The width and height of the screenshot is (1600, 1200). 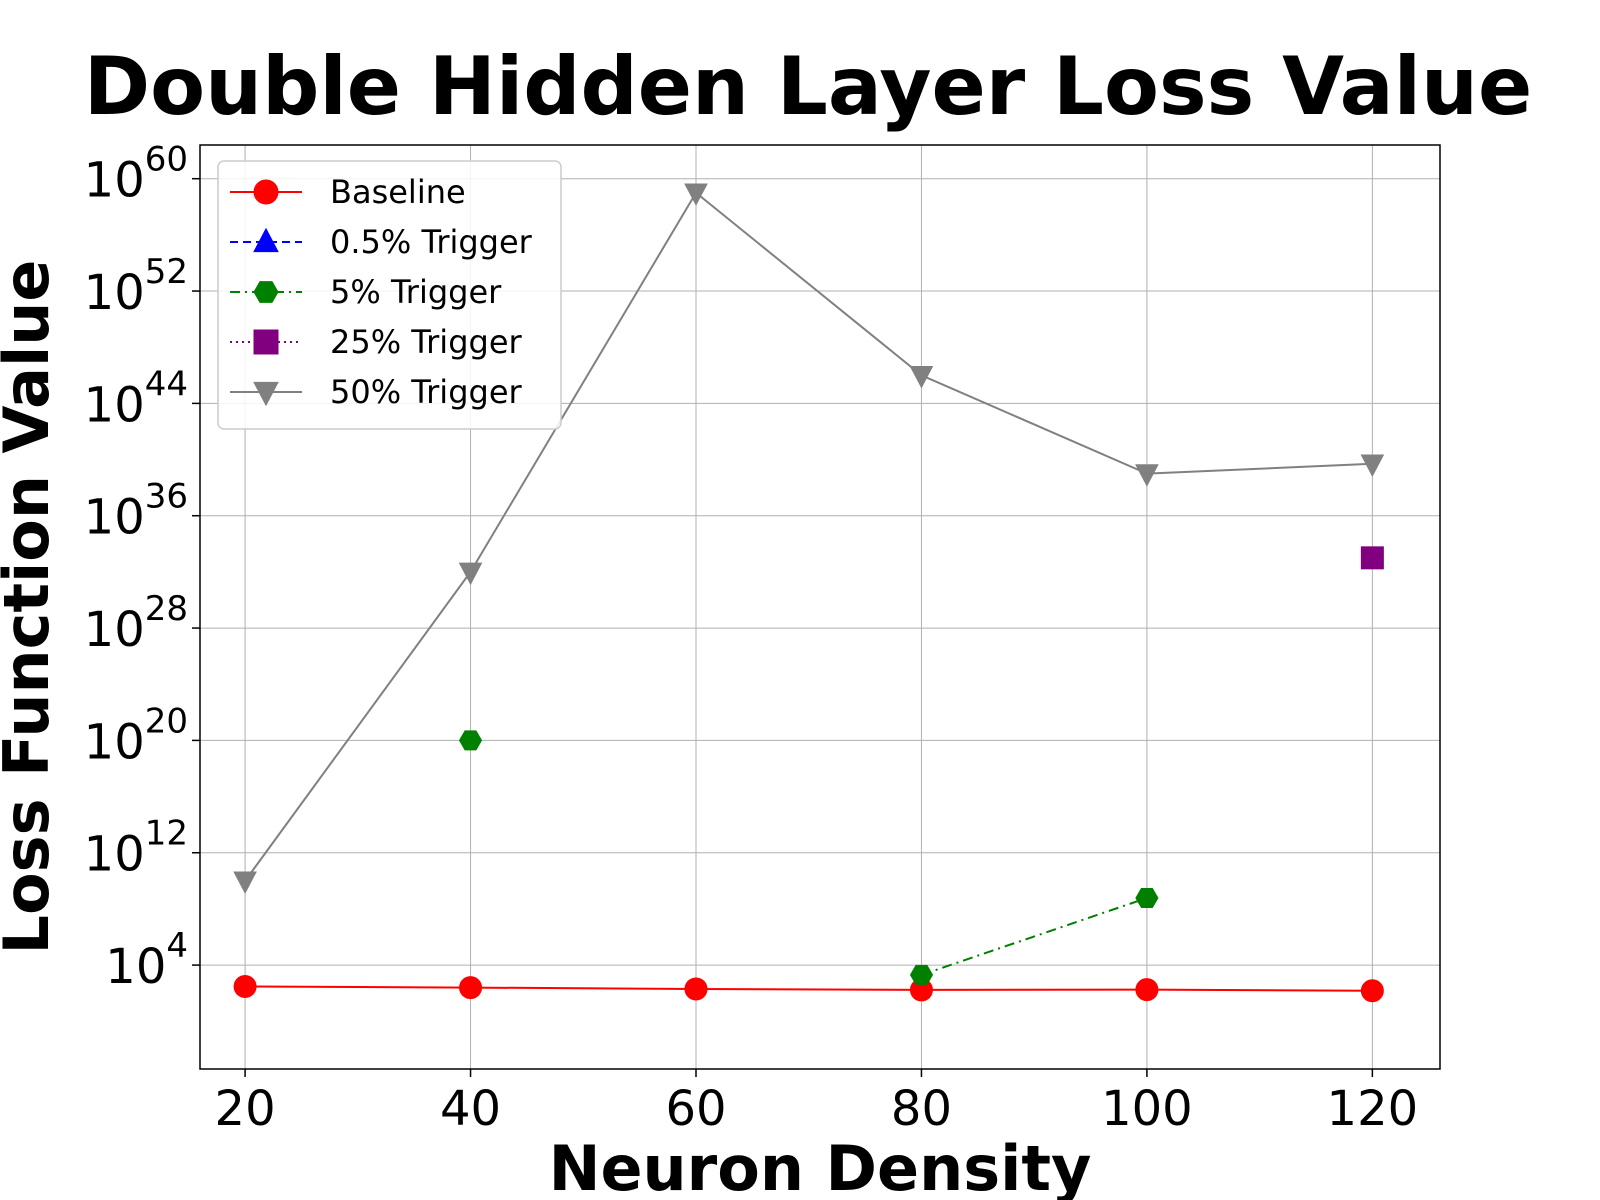 What do you see at coordinates (808, 86) in the screenshot?
I see `chart-title: Double Hidden Layer Loss Value` at bounding box center [808, 86].